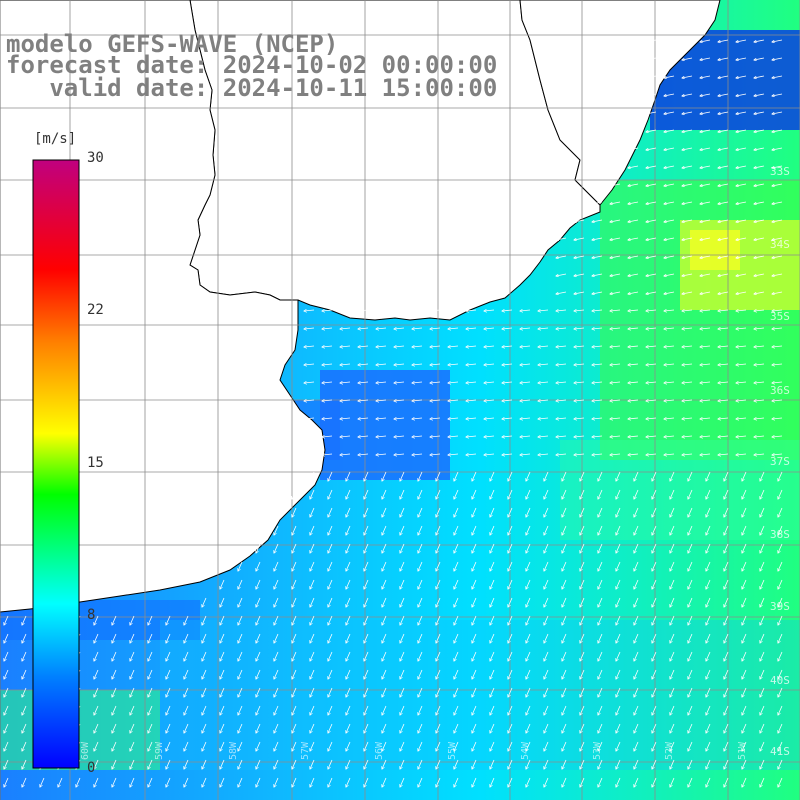 The image size is (800, 800). What do you see at coordinates (414, 750) in the screenshot?
I see `longitude-labels: 60W 59W 58W 57W 56W 55W 54W 53W 52W 51W` at bounding box center [414, 750].